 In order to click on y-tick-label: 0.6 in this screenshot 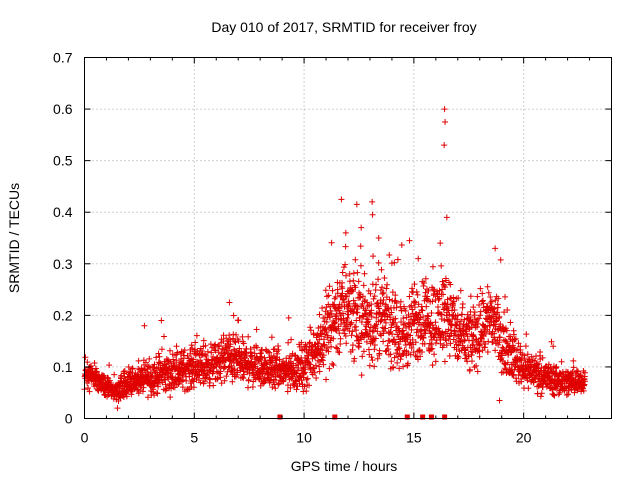, I will do `click(63, 109)`.